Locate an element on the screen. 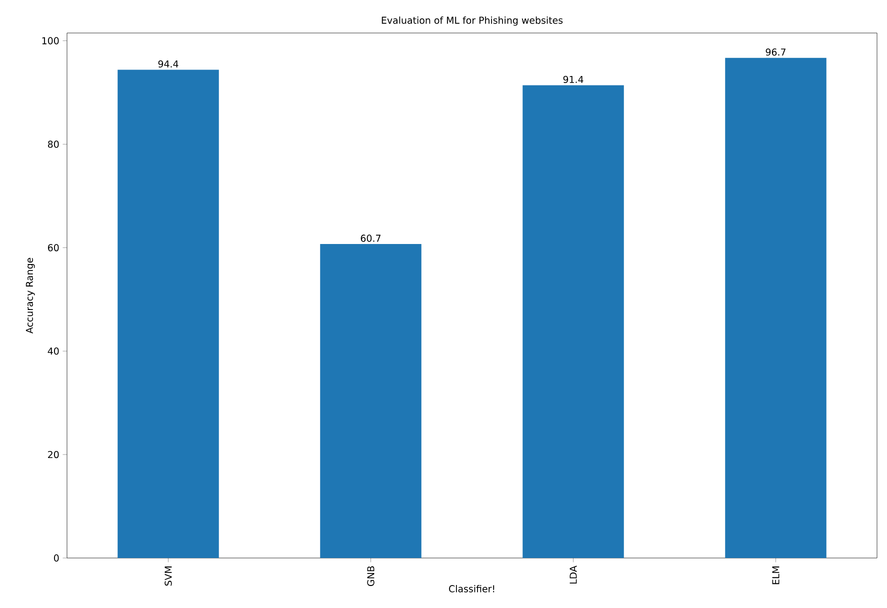 This screenshot has width=887, height=608. data-label: 91.4 is located at coordinates (573, 80).